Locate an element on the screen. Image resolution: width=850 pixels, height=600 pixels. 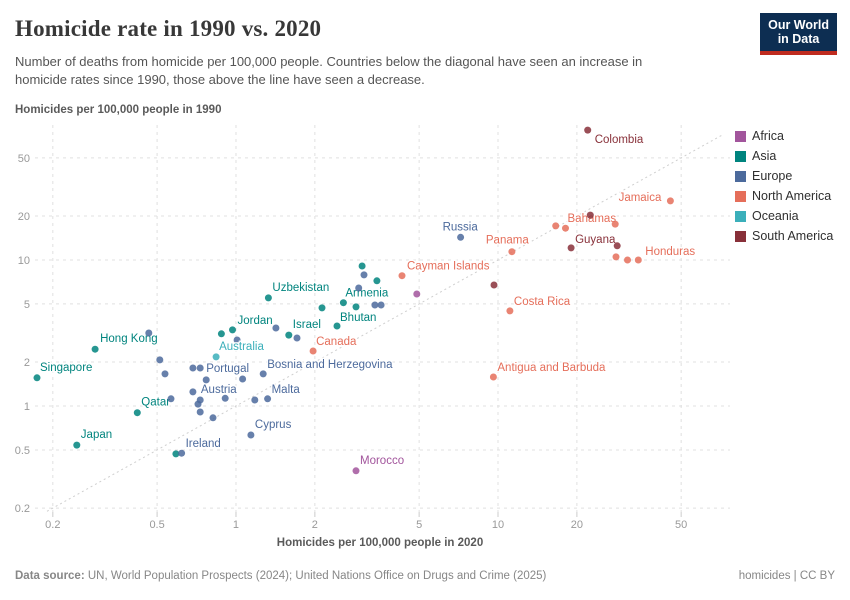
label-portugal: Portugal is located at coordinates (228, 369).